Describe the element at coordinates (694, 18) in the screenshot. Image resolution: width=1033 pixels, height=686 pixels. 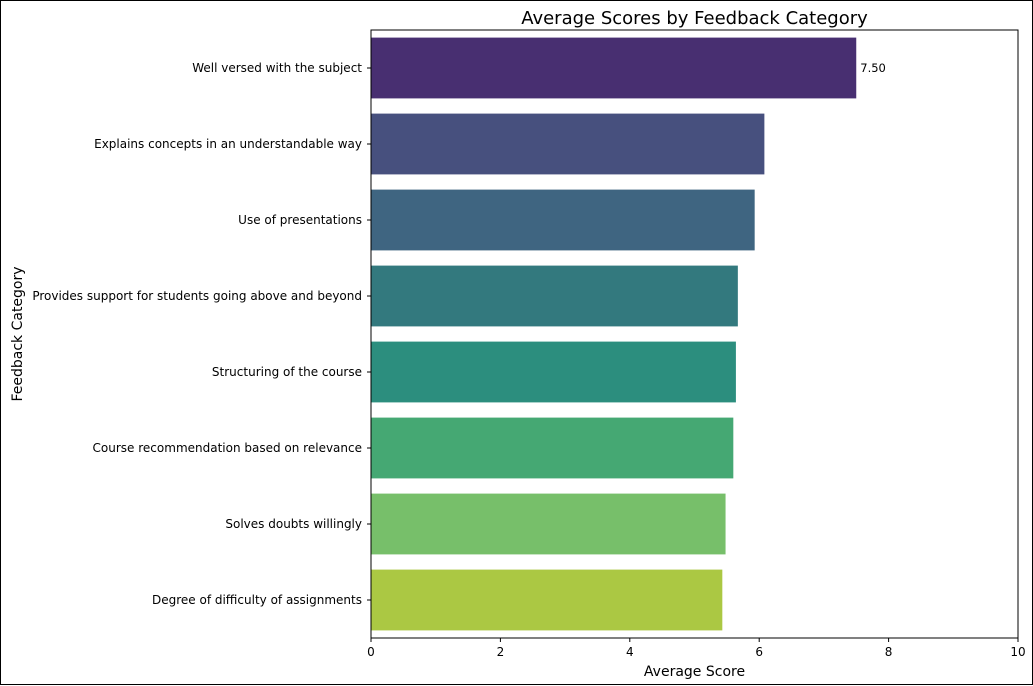
I see `chart-title: Average Scores by Feedback Category` at that location.